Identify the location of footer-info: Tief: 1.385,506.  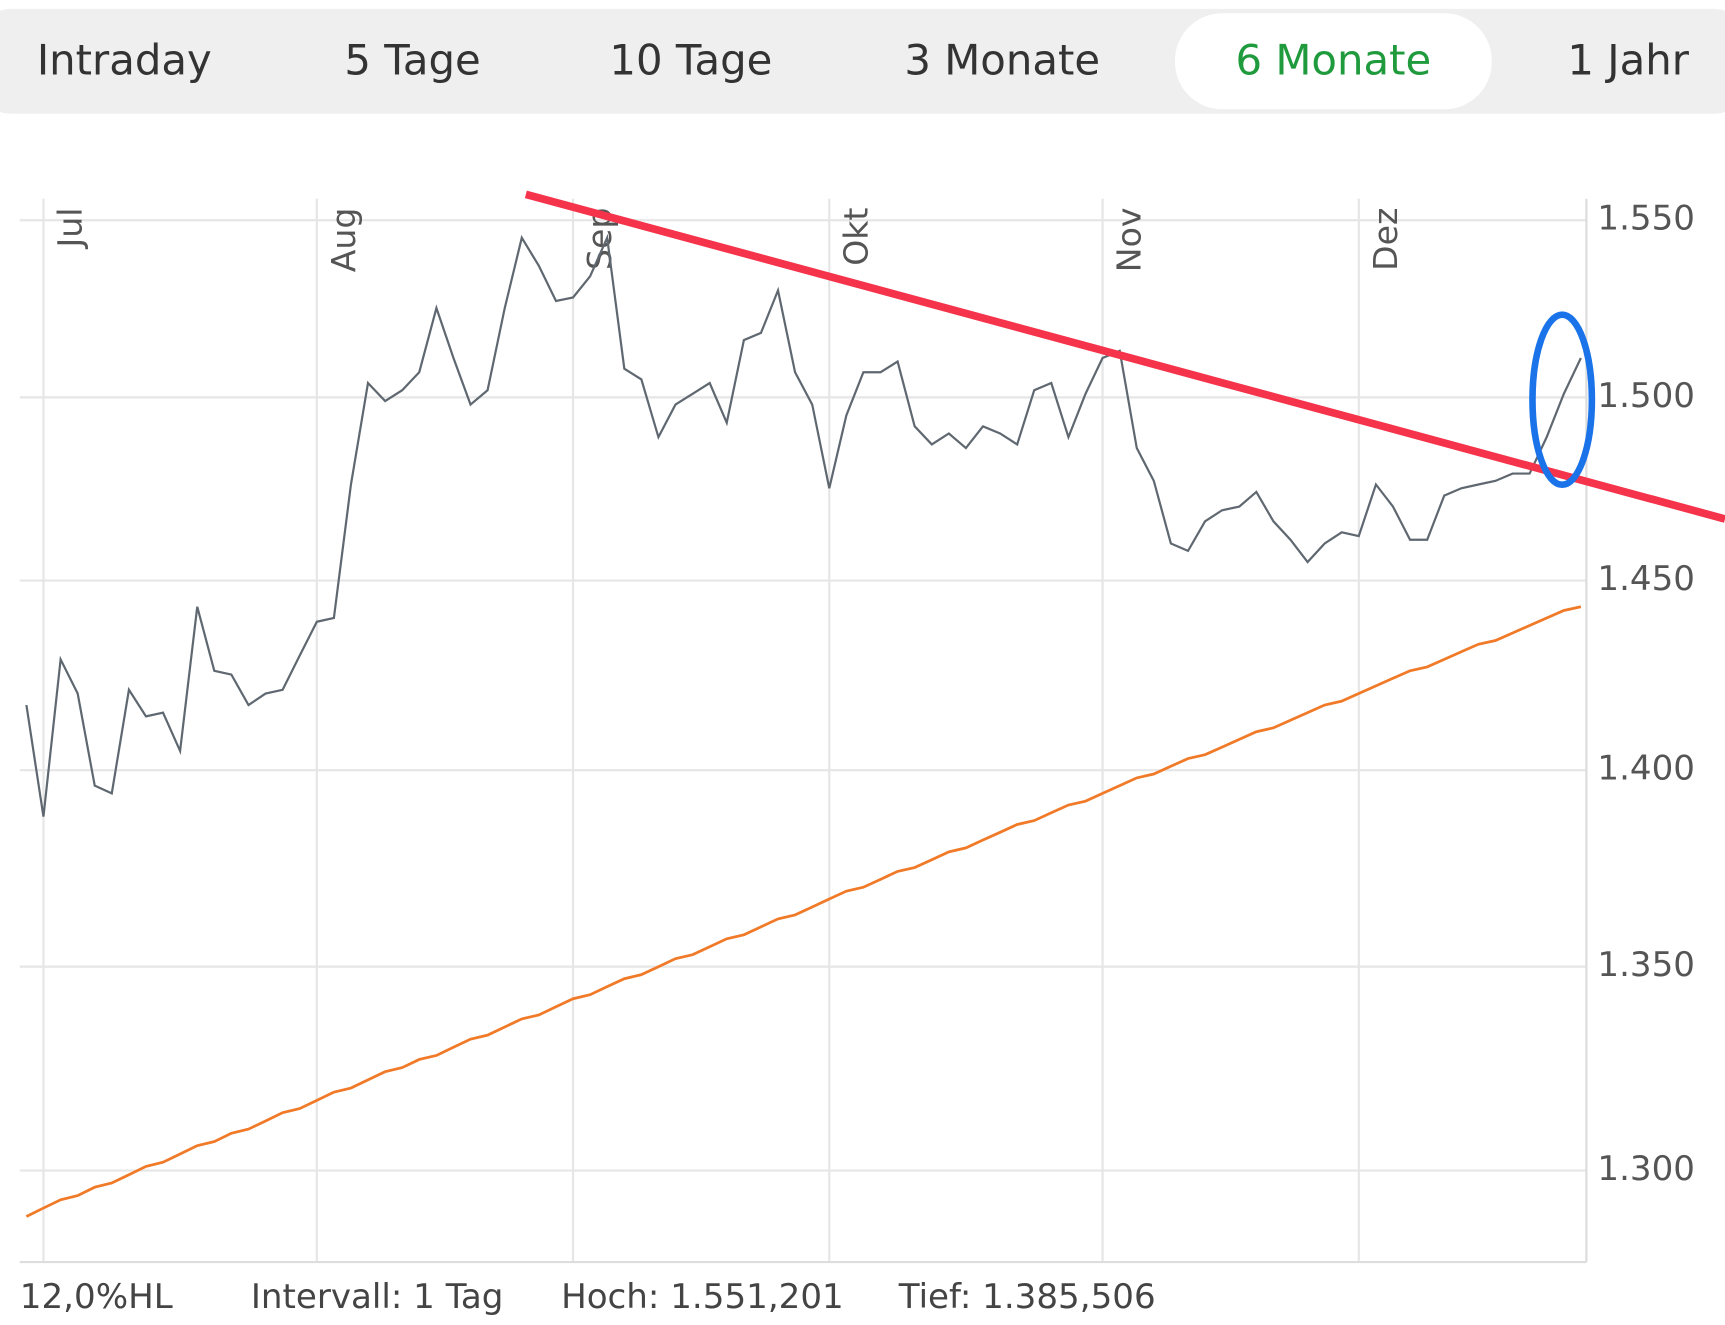
(1027, 1297).